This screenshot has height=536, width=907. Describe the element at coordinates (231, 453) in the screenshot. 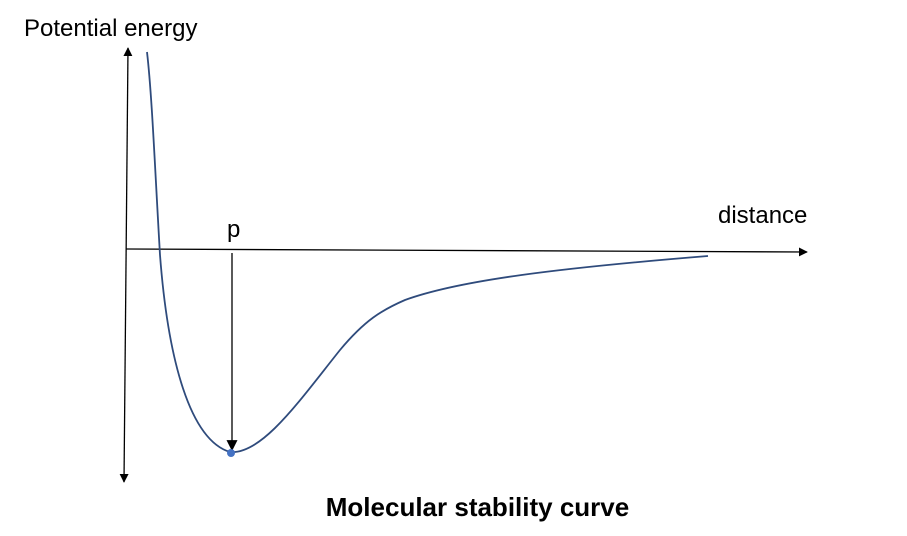

I see `minimum-point` at that location.